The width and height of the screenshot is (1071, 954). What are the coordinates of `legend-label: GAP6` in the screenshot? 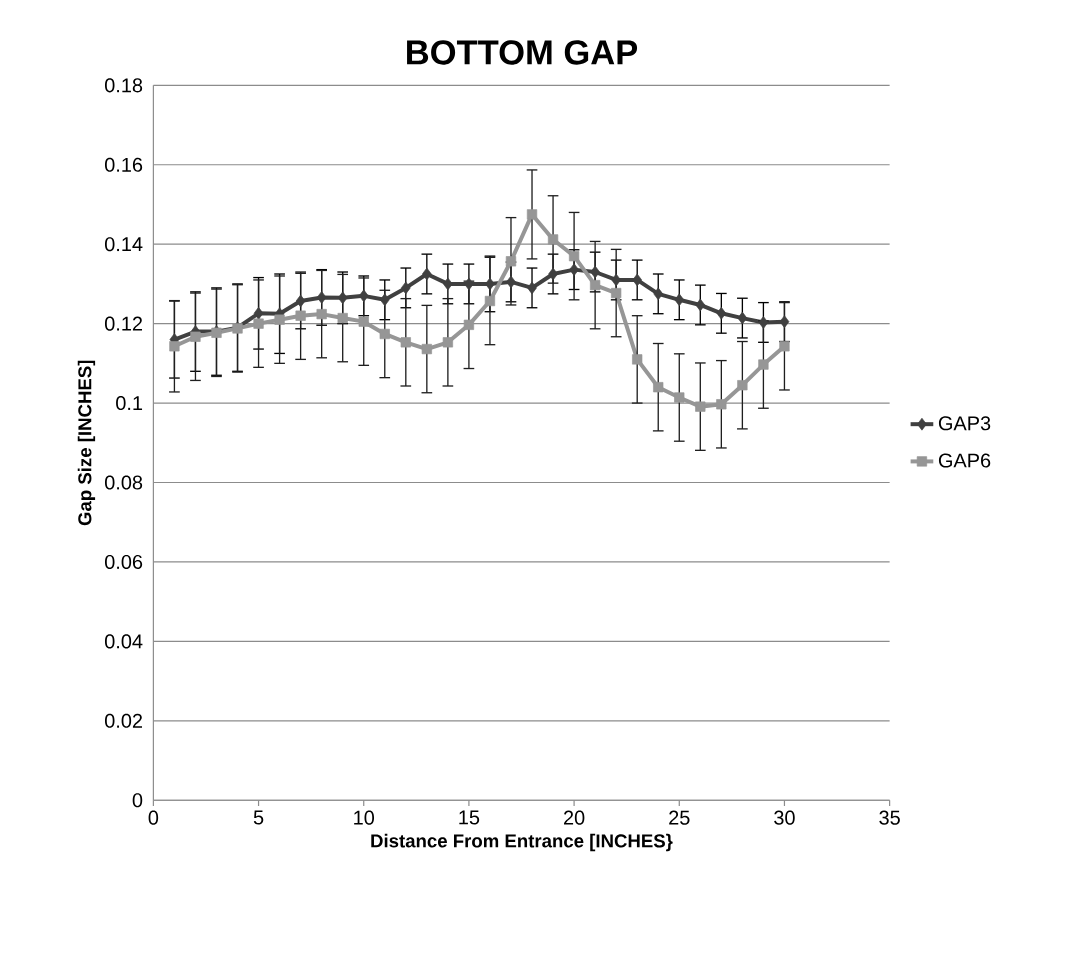 It's located at (964, 460).